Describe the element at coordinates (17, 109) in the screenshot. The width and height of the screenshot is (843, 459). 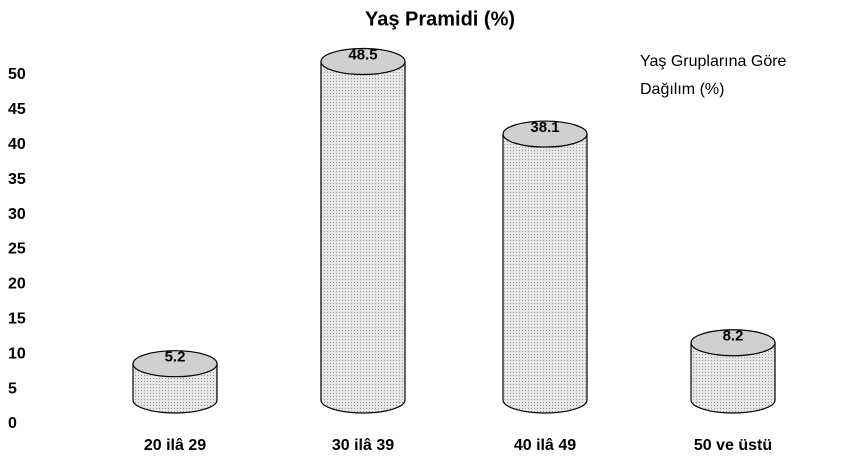
I see `y-tick-label: 45` at that location.